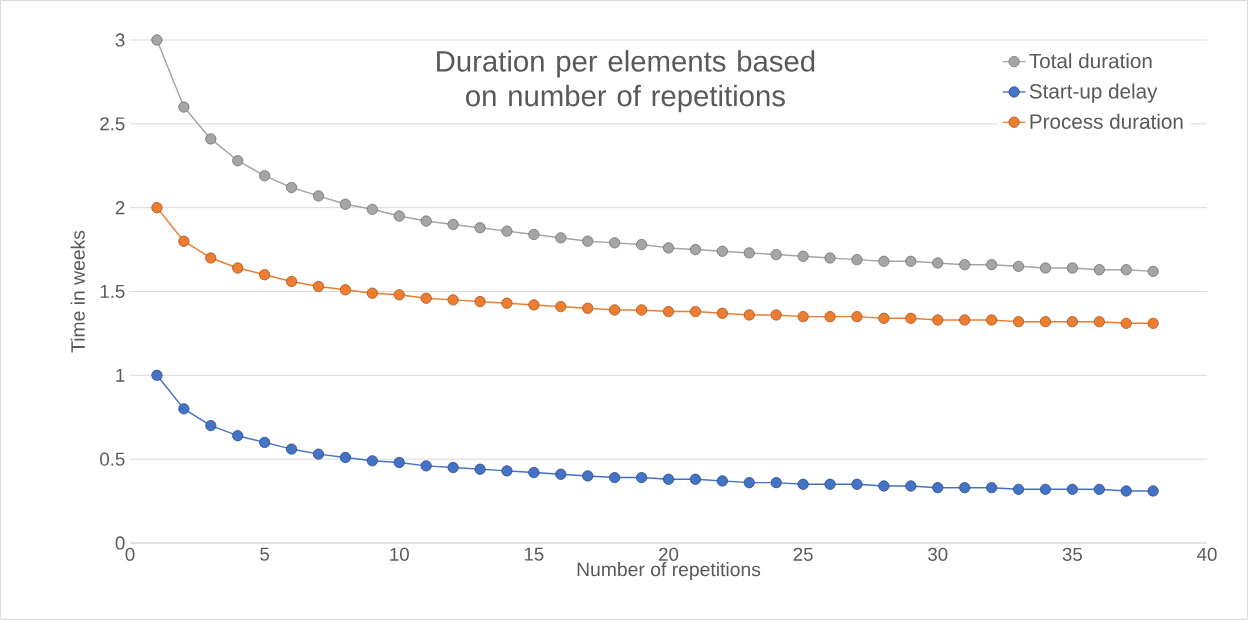 The width and height of the screenshot is (1248, 620). What do you see at coordinates (120, 208) in the screenshot?
I see `y-tick-label: 2` at bounding box center [120, 208].